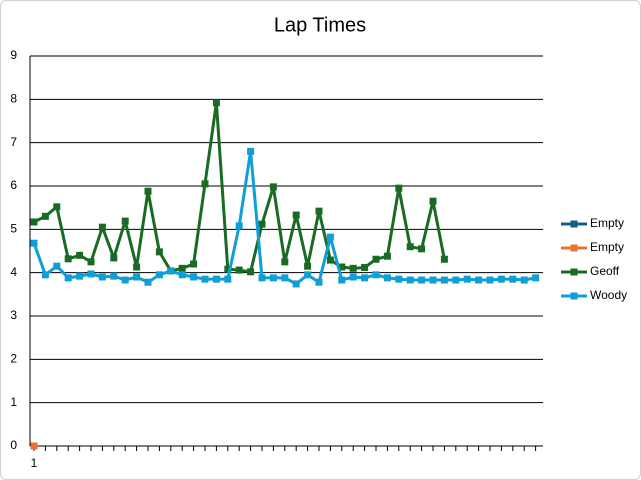 Image resolution: width=641 pixels, height=480 pixels. What do you see at coordinates (13, 185) in the screenshot?
I see `y-tick-label: 6` at bounding box center [13, 185].